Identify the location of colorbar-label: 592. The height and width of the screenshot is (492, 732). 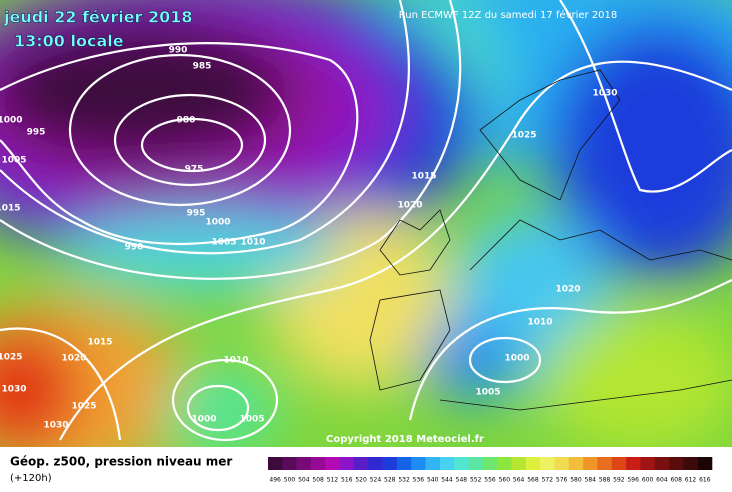
(619, 480).